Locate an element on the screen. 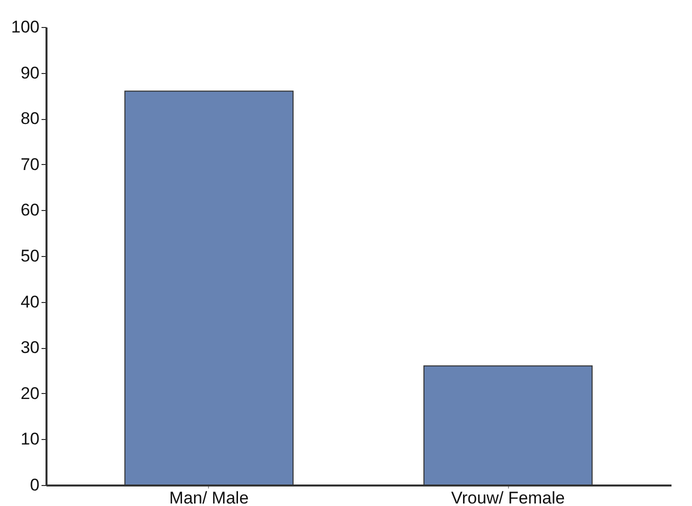 This screenshot has height=506, width=692. y-tick-label: 0 is located at coordinates (35, 485).